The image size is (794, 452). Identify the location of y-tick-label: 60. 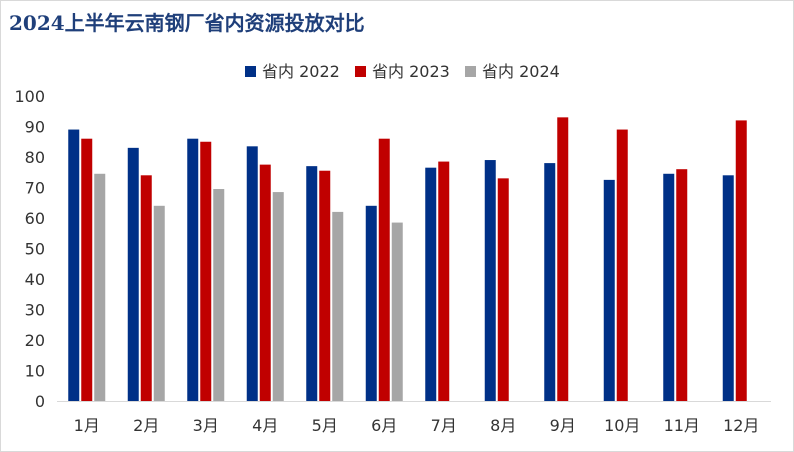
(35, 218).